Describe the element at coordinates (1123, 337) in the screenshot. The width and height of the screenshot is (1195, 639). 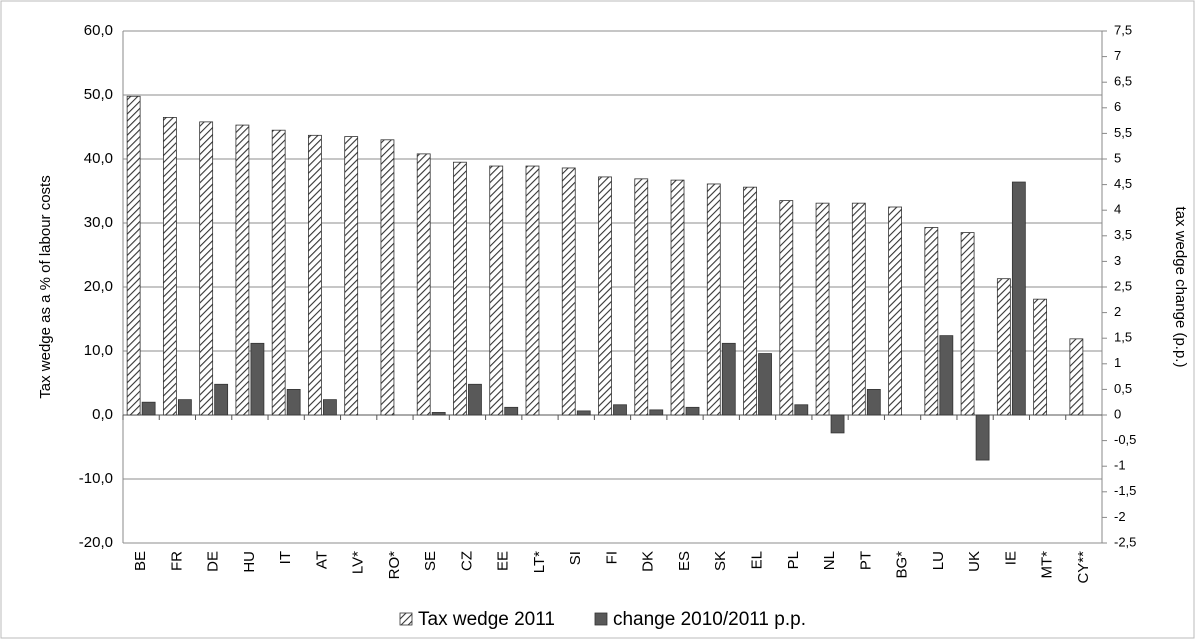
I see `y2-tick-label: 1,5` at that location.